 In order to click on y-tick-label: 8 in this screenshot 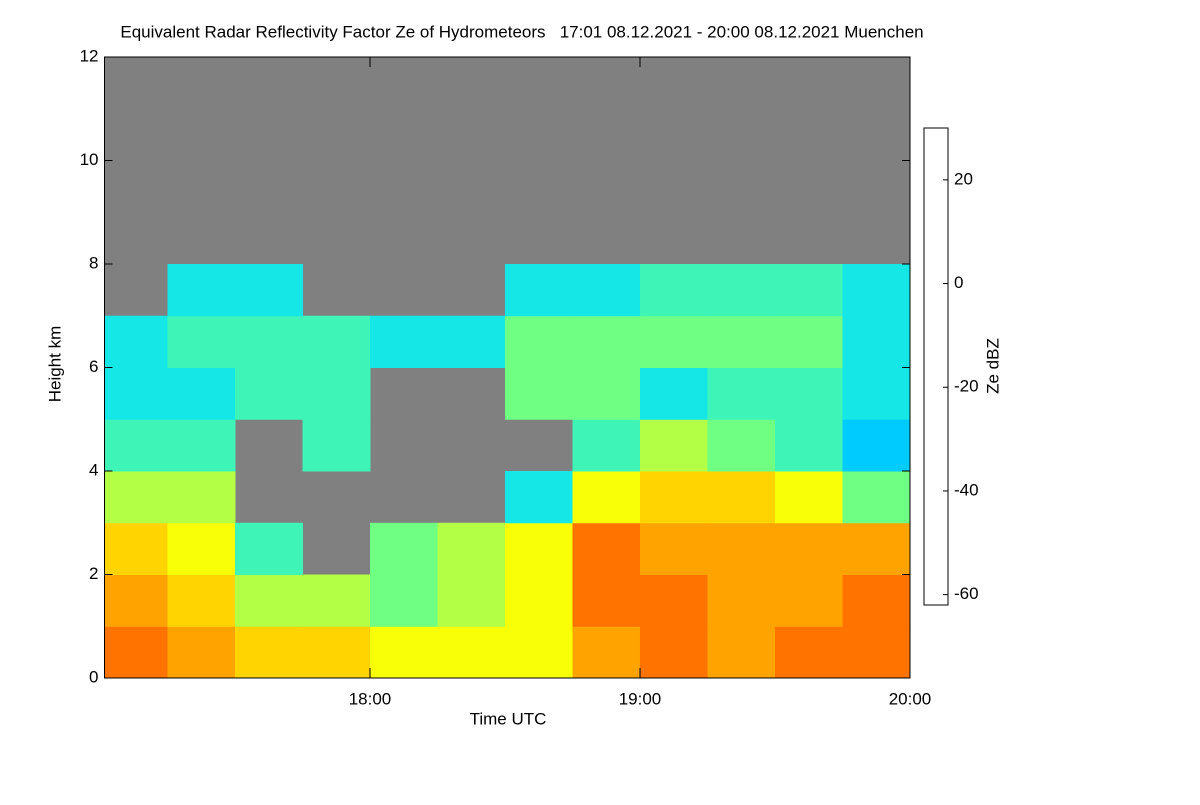, I will do `click(93, 262)`.